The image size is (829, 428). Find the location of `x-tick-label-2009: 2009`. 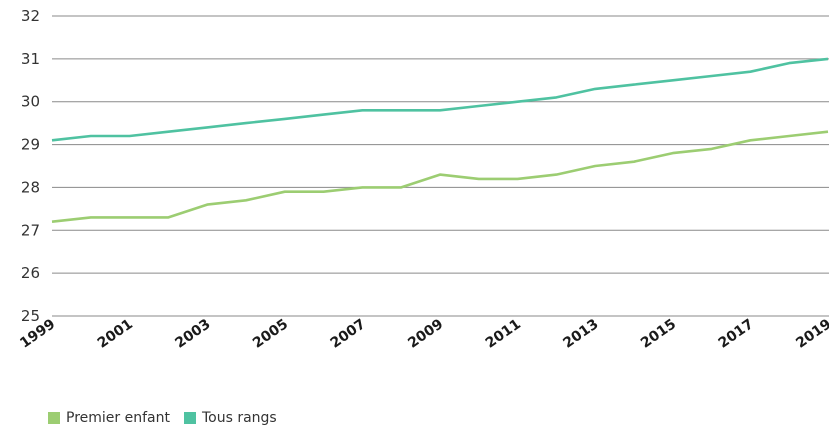

x-tick-label-2009: 2009 is located at coordinates (425, 333).